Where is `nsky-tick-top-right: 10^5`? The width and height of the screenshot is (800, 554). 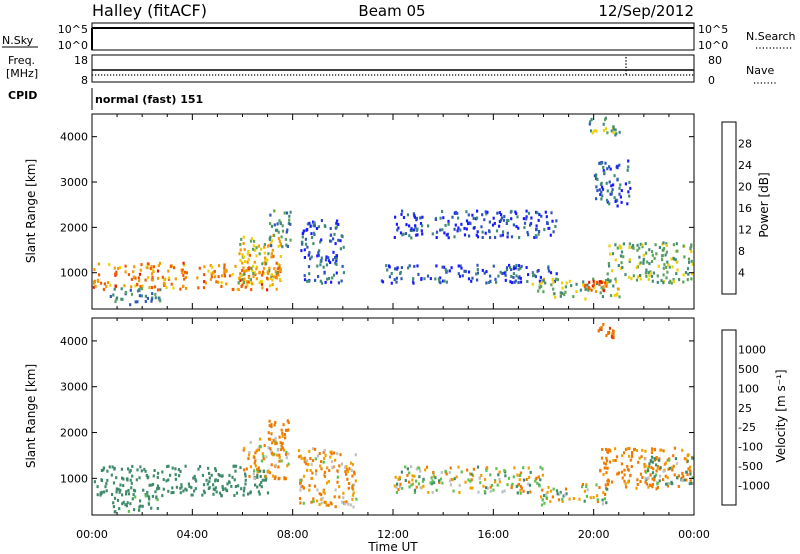 nsky-tick-top-right: 10^5 is located at coordinates (713, 29).